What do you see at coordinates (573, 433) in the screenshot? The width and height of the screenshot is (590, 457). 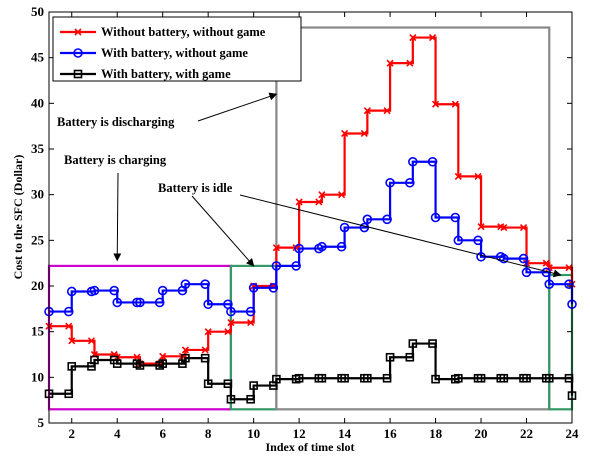 I see `x-tick-label: 24` at bounding box center [573, 433].